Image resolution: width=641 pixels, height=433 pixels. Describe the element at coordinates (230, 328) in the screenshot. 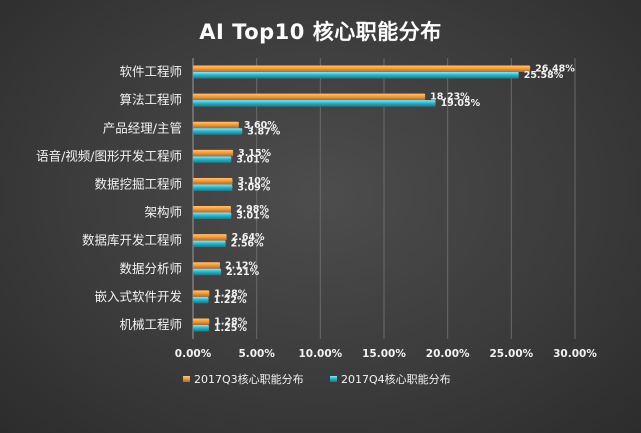

I see `data-label: 1.25%` at that location.